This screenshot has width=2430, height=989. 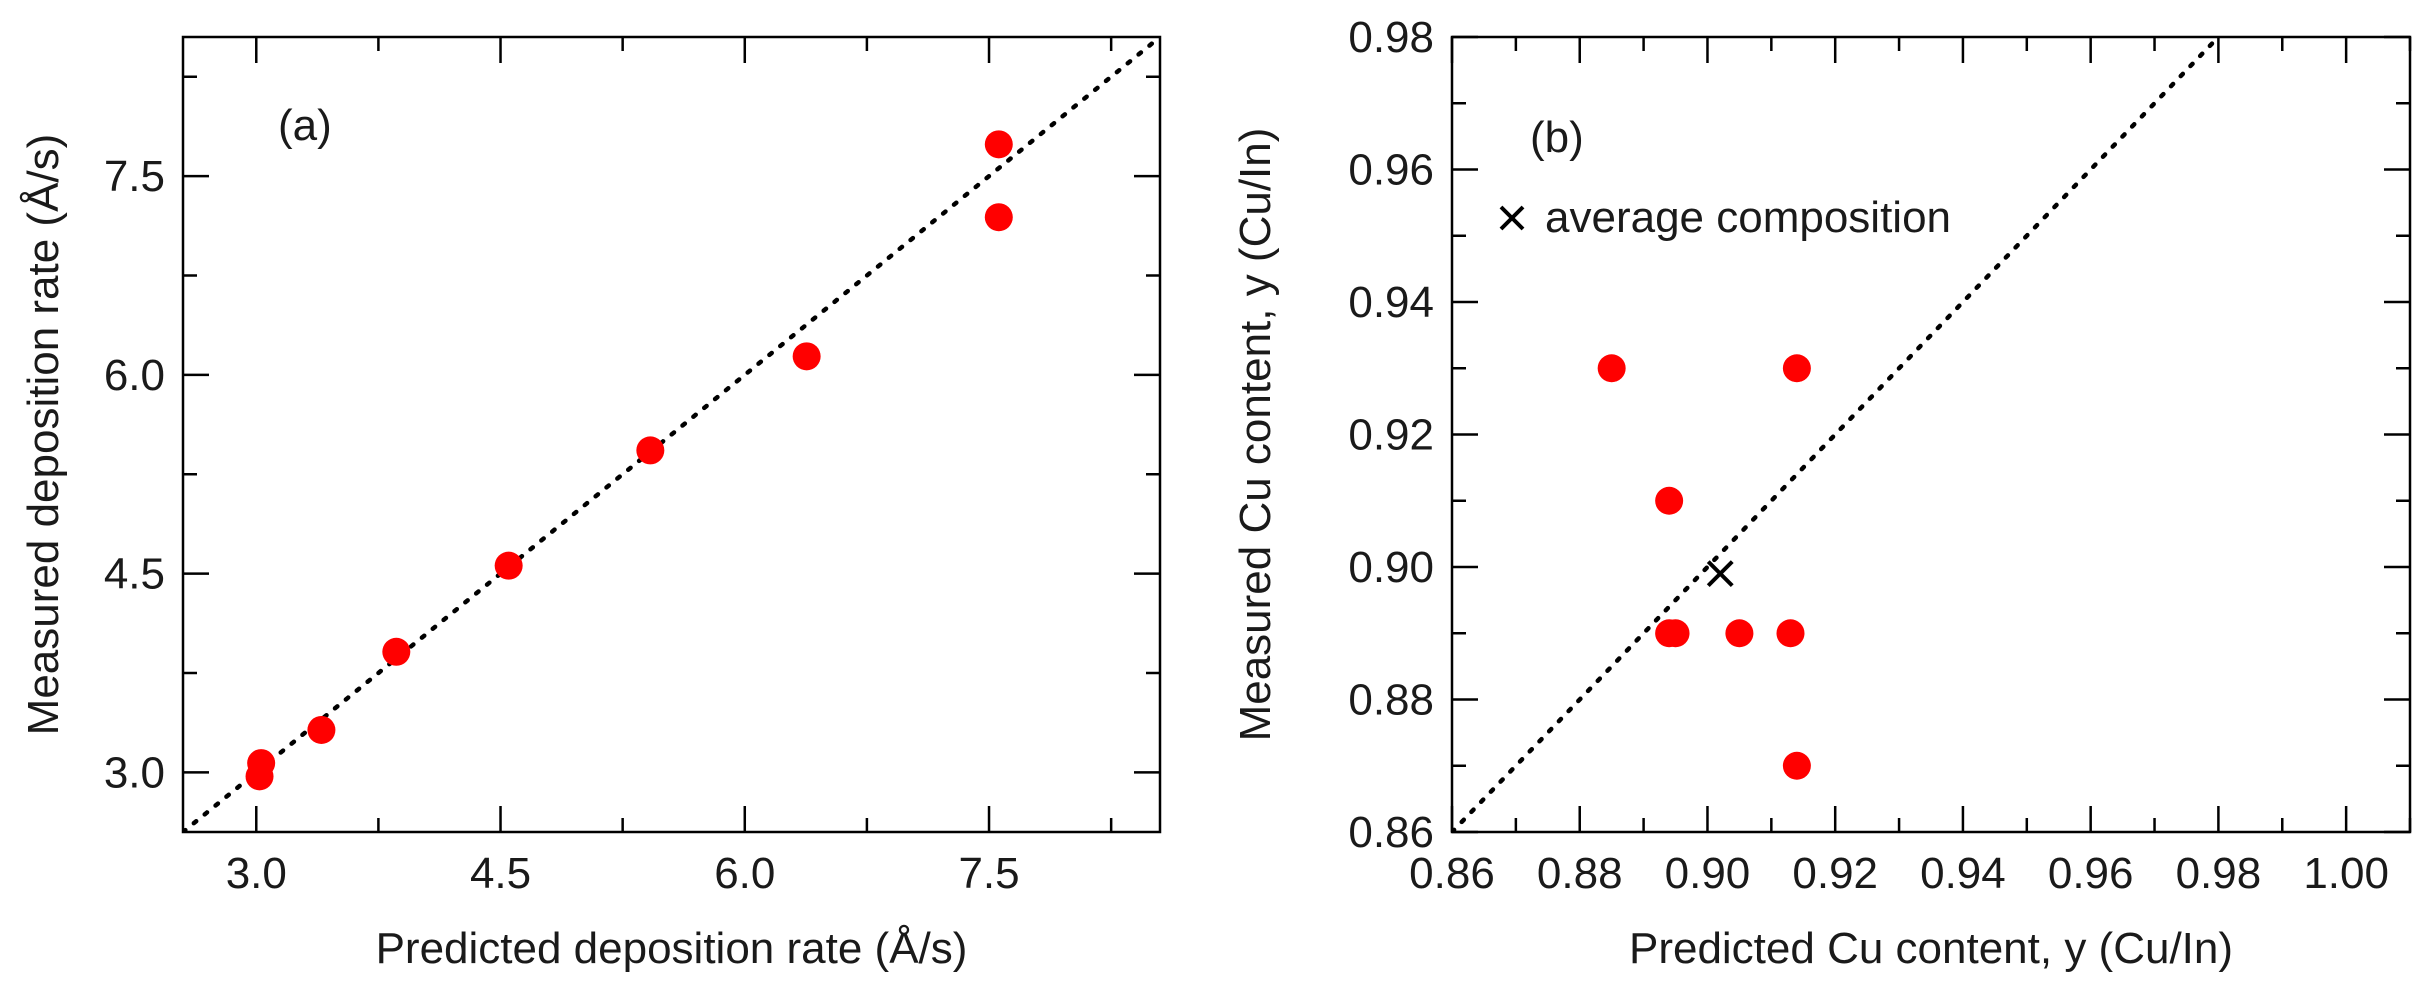 I want to click on legend-label: average composition, so click(x=1748, y=217).